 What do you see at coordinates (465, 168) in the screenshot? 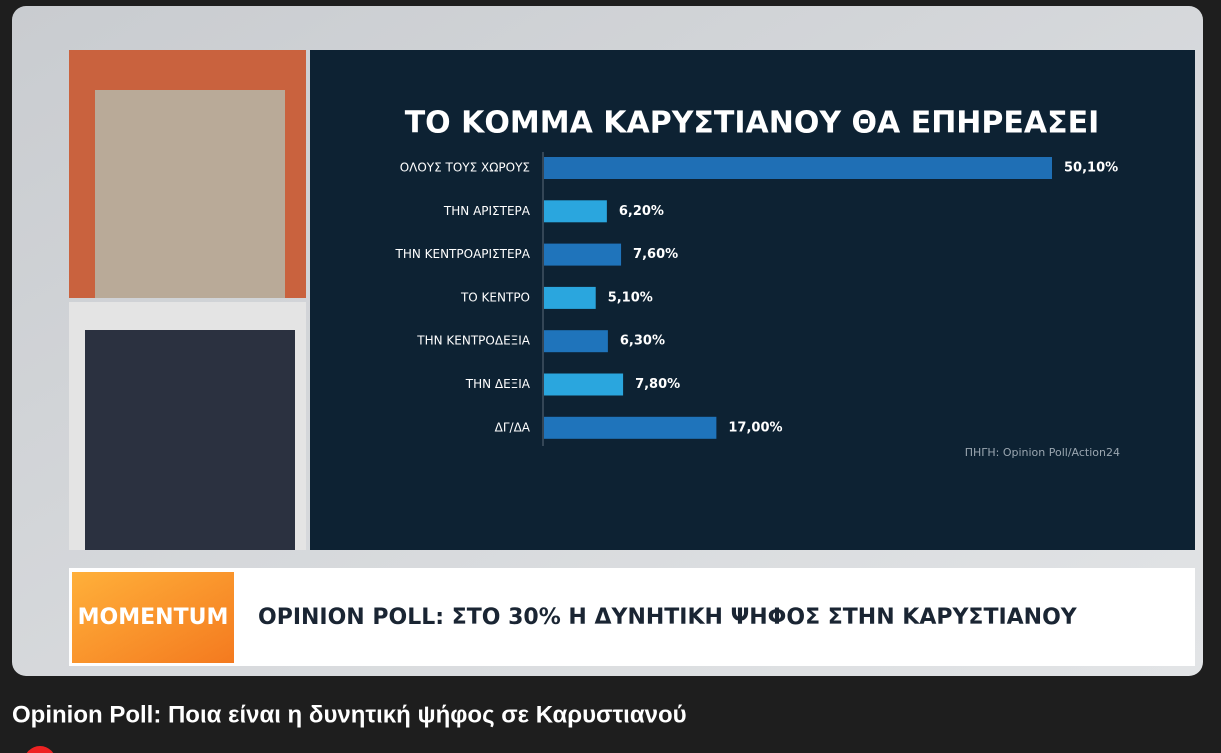
I see `category-label: ΟΛΟΥΣ ΤΟΥΣ ΧΩΡΟΥΣ` at bounding box center [465, 168].